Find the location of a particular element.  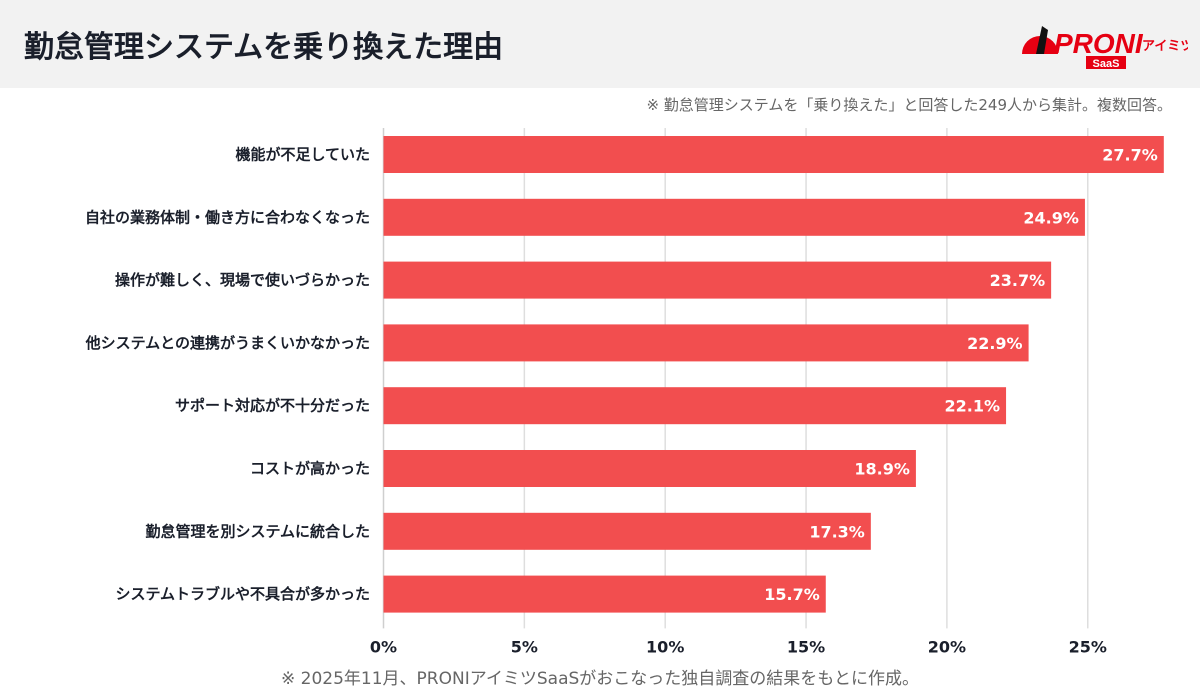

category-label: 他システムとの連携がうまくいかなかった is located at coordinates (227, 343).